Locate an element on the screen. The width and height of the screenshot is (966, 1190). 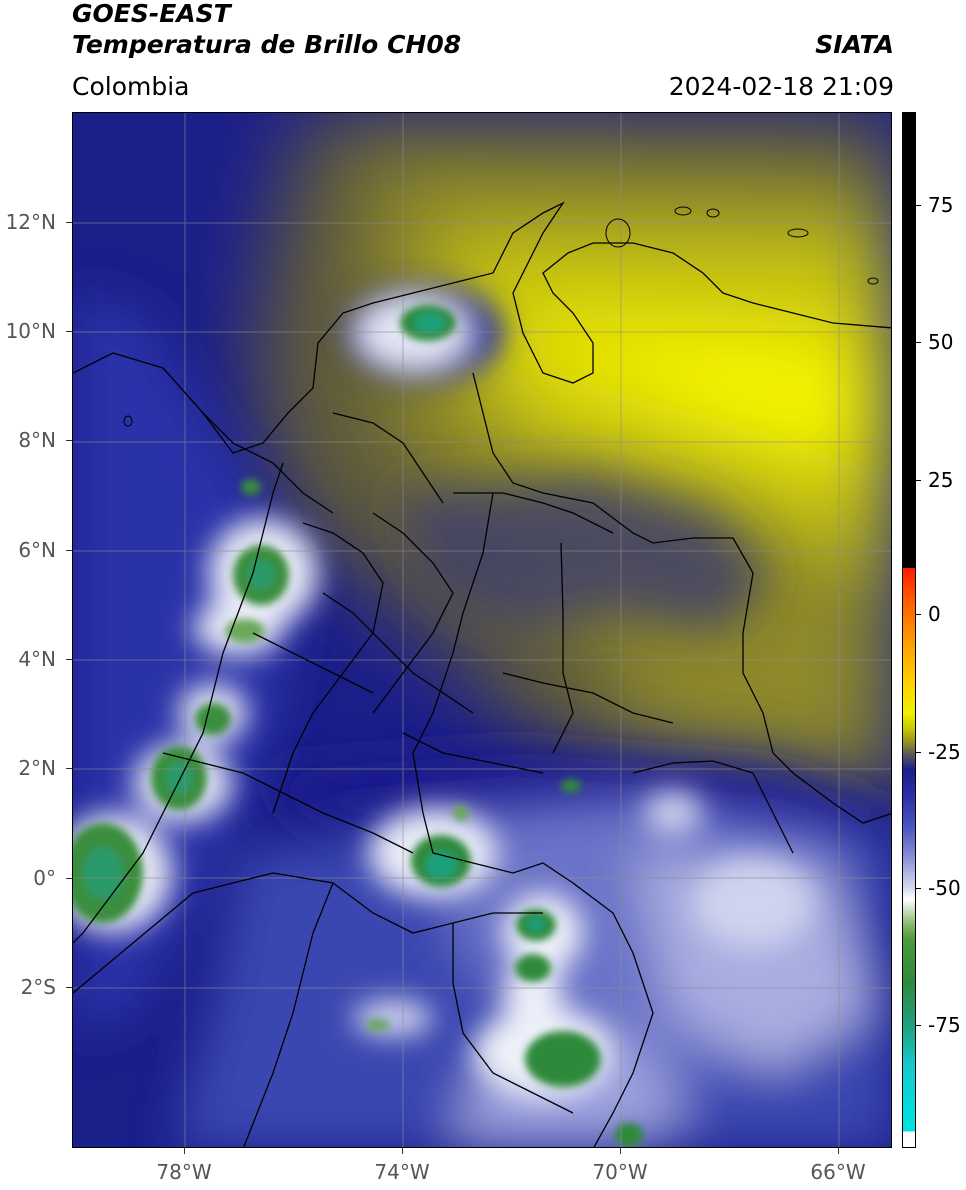
lat-label-12n: 12°N is located at coordinates (30, 222).